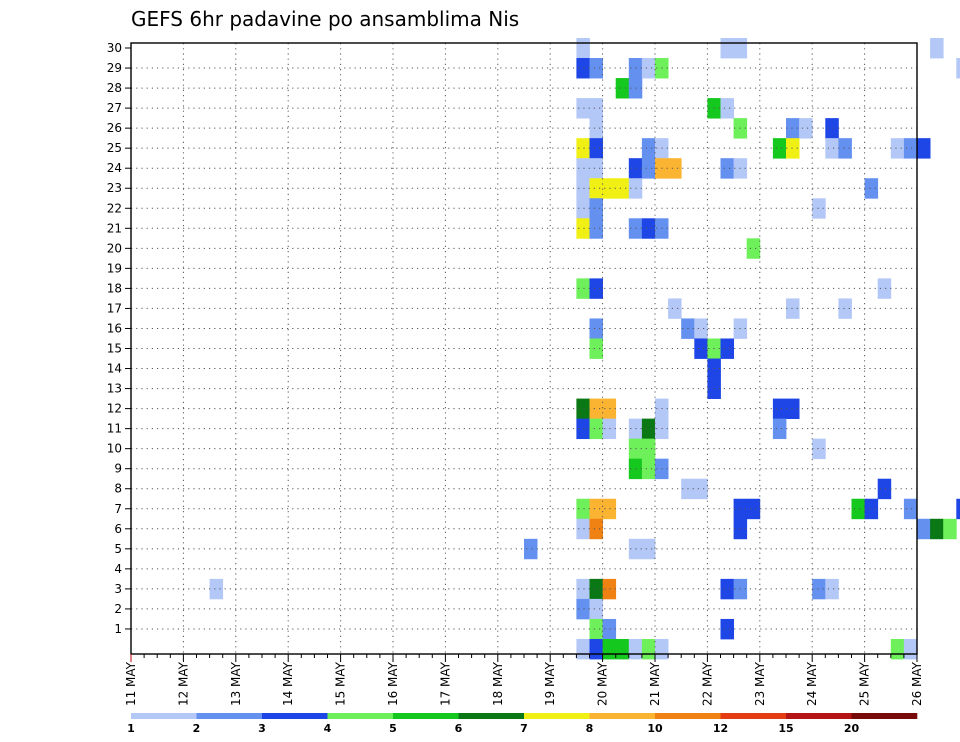  What do you see at coordinates (197, 728) in the screenshot?
I see `legend-label: 2` at bounding box center [197, 728].